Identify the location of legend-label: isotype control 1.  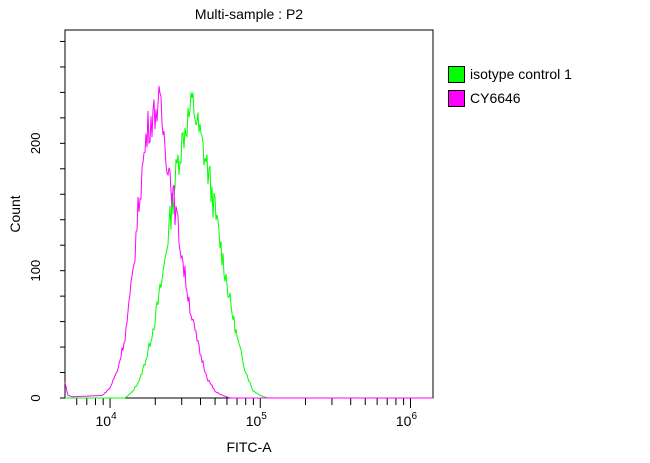
(521, 74).